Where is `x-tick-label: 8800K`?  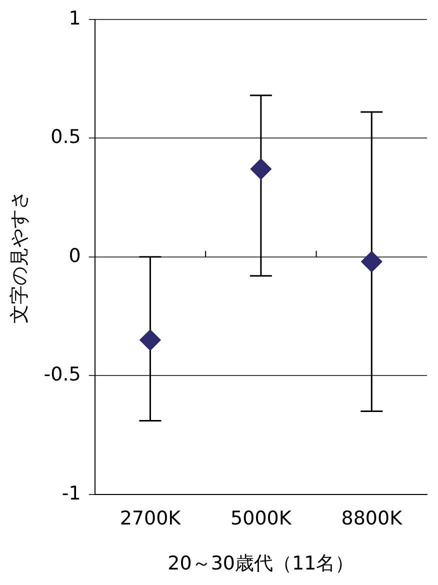 x-tick-label: 8800K is located at coordinates (372, 519).